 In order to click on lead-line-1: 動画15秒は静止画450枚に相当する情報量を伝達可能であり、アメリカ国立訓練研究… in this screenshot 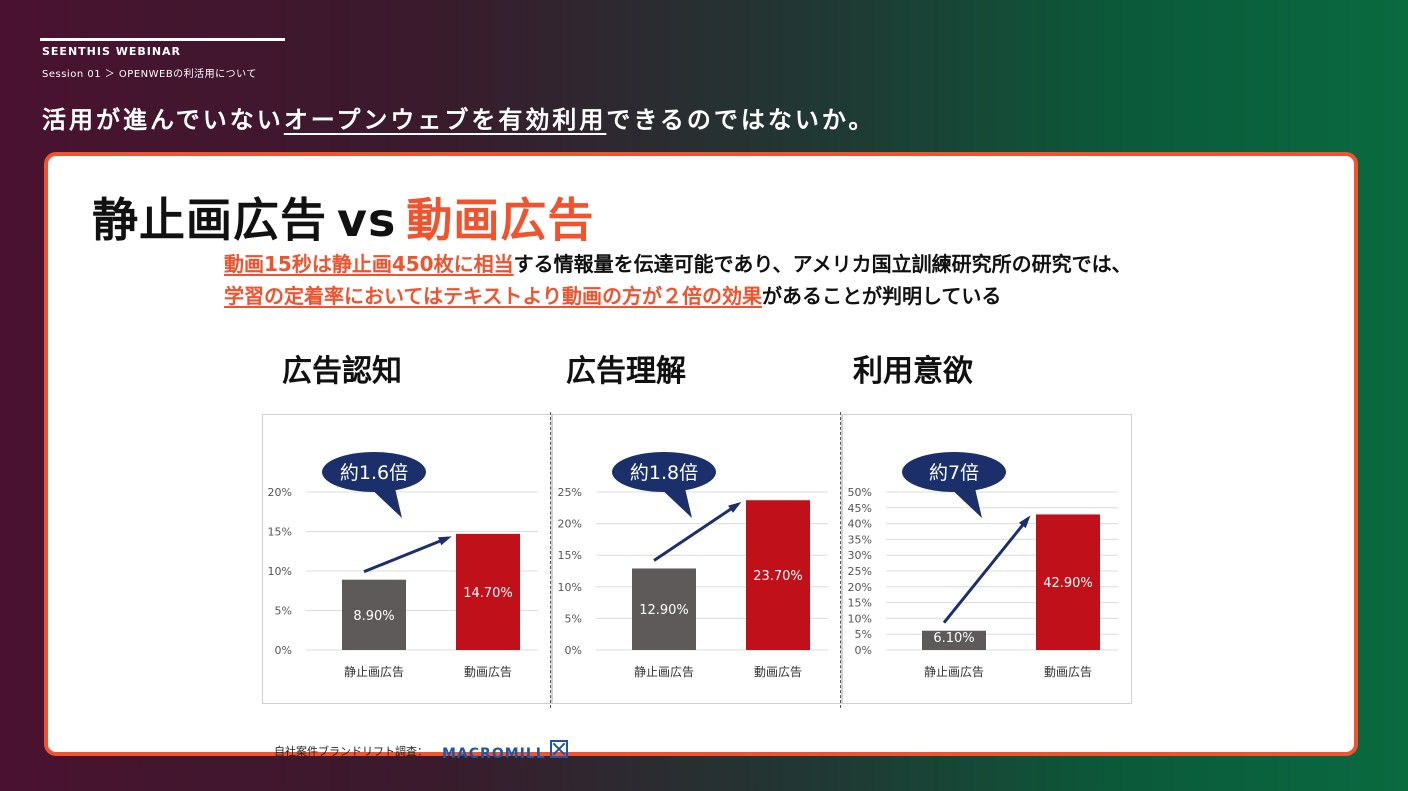, I will do `click(678, 264)`.